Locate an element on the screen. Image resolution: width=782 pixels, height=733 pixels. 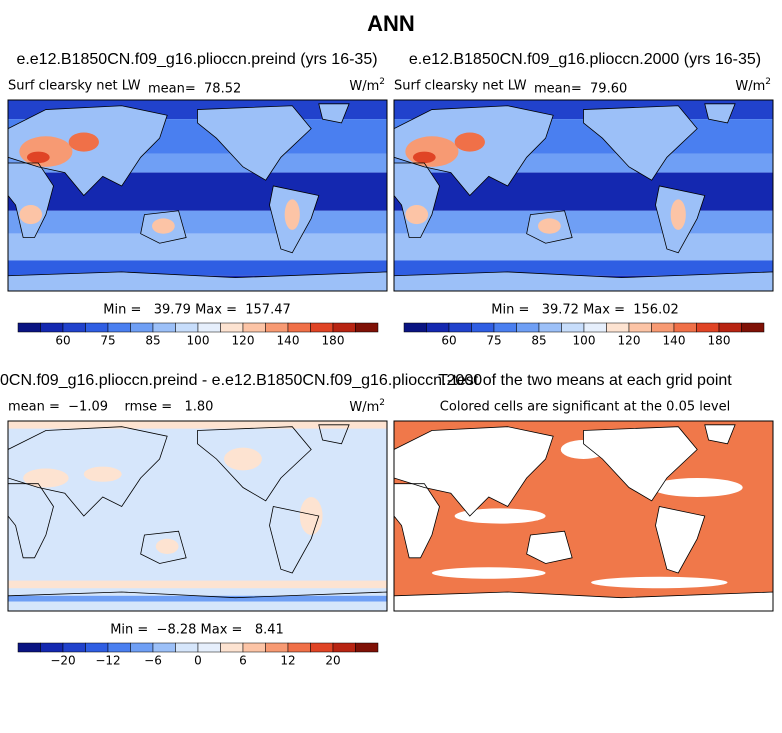
colorbar-label: 12 is located at coordinates (287, 661).